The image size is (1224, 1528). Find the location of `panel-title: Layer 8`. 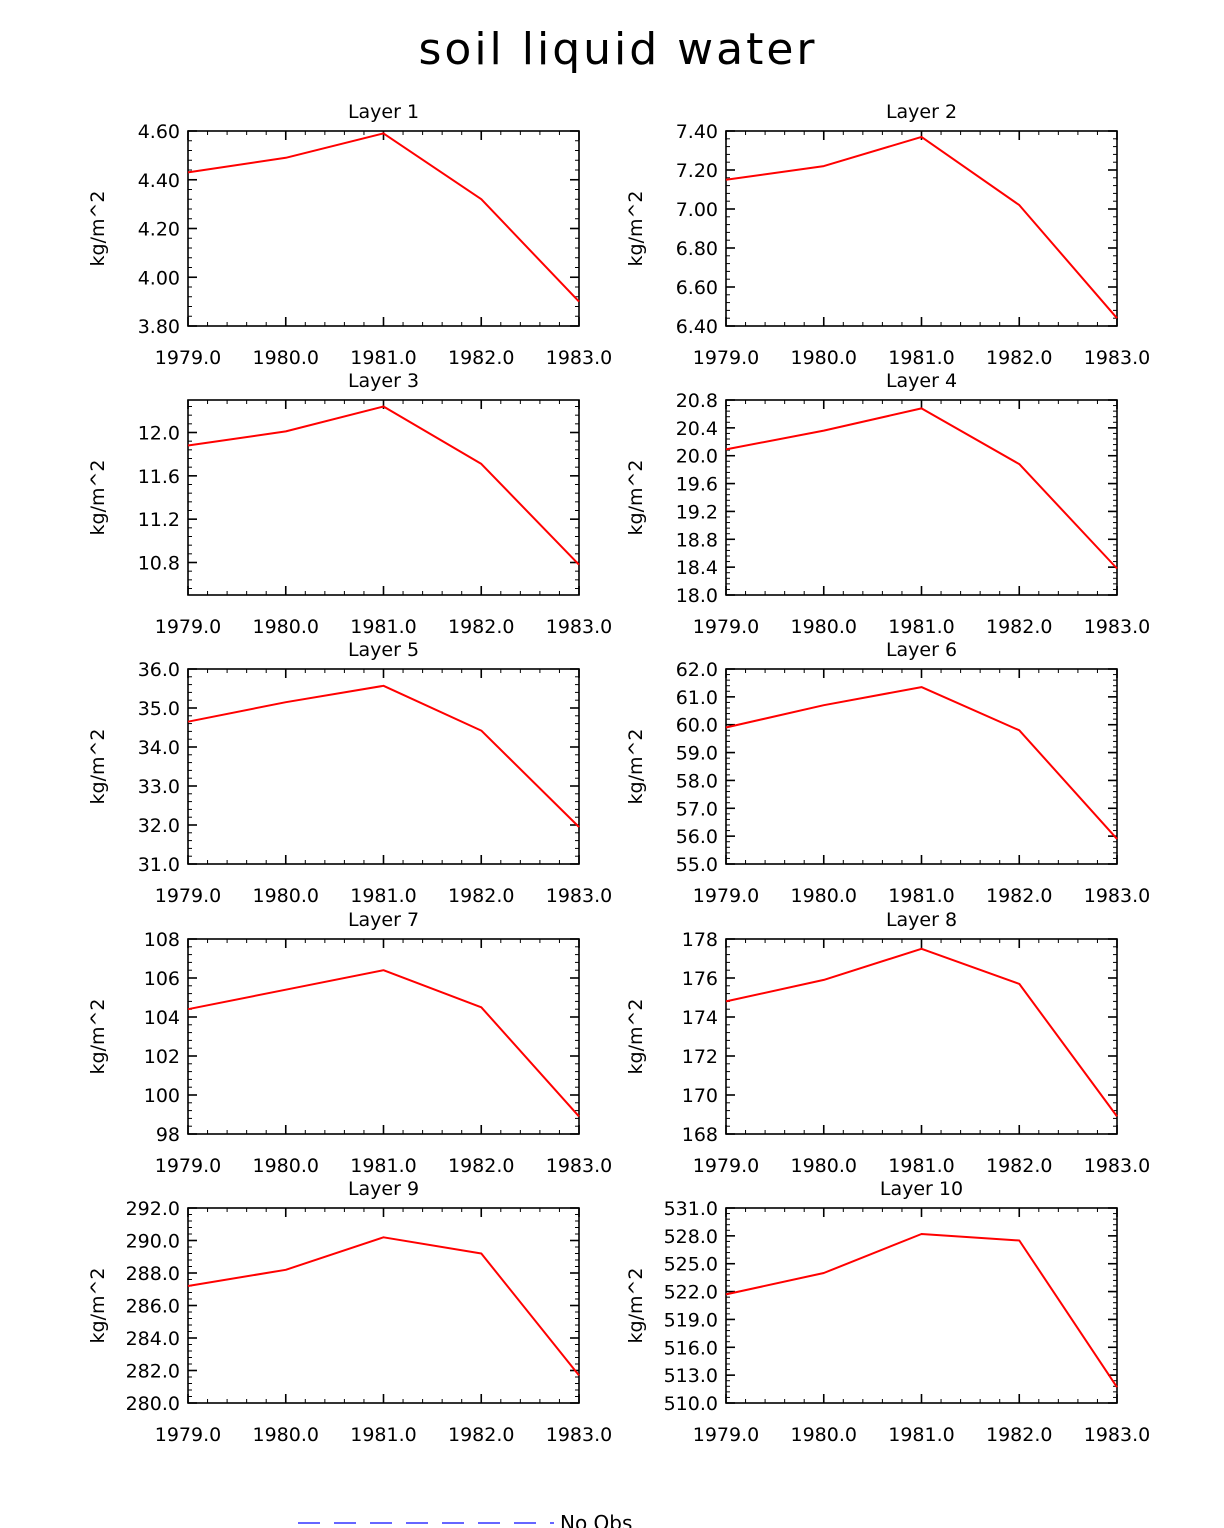

panel-title: Layer 8 is located at coordinates (921, 920).